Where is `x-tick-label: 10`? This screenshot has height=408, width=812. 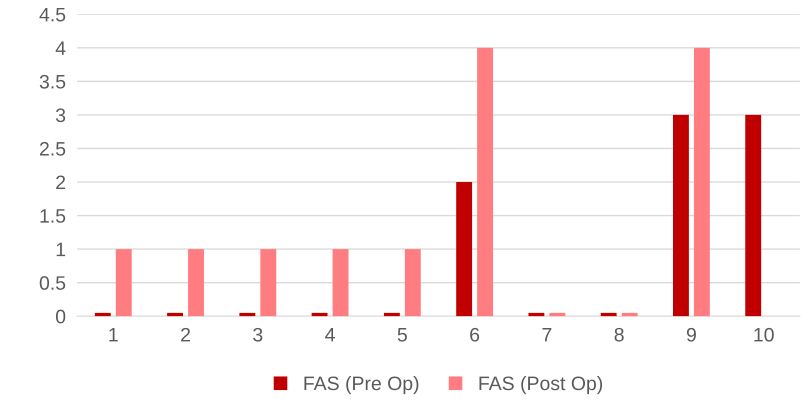
x-tick-label: 10 is located at coordinates (764, 335).